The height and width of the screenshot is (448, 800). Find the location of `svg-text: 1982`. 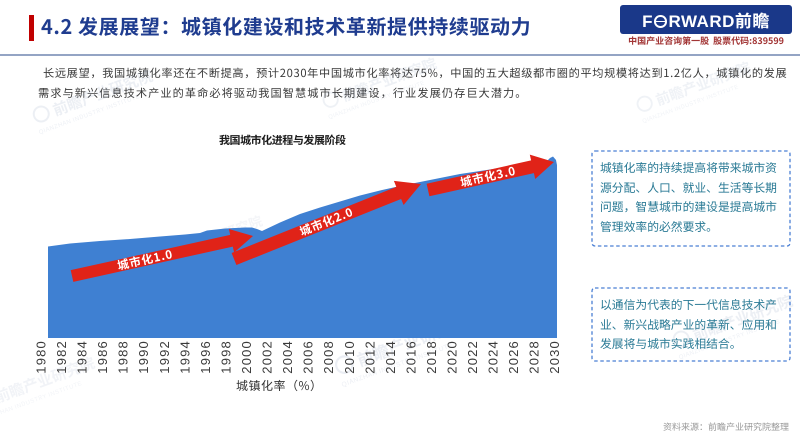

svg-text: 1982 is located at coordinates (61, 357).